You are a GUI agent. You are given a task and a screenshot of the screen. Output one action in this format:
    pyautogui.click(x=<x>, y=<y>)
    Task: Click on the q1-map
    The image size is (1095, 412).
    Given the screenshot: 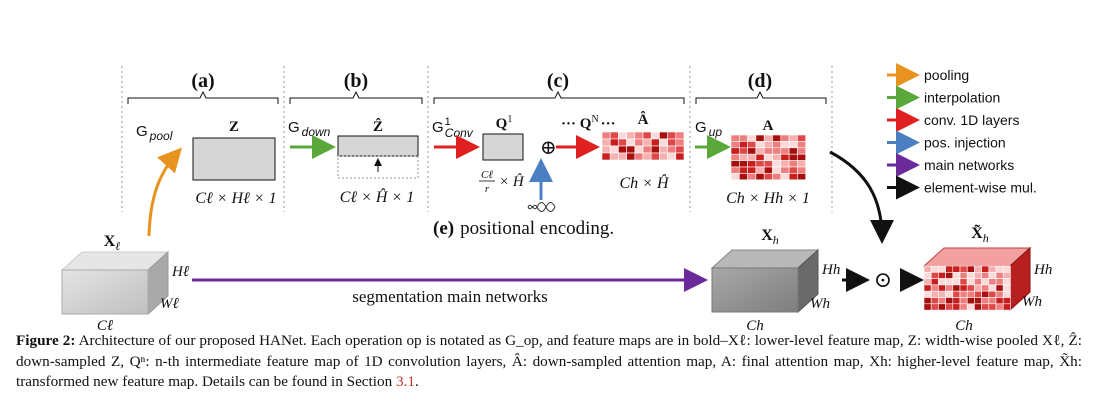 What is the action you would take?
    pyautogui.click(x=503, y=147)
    